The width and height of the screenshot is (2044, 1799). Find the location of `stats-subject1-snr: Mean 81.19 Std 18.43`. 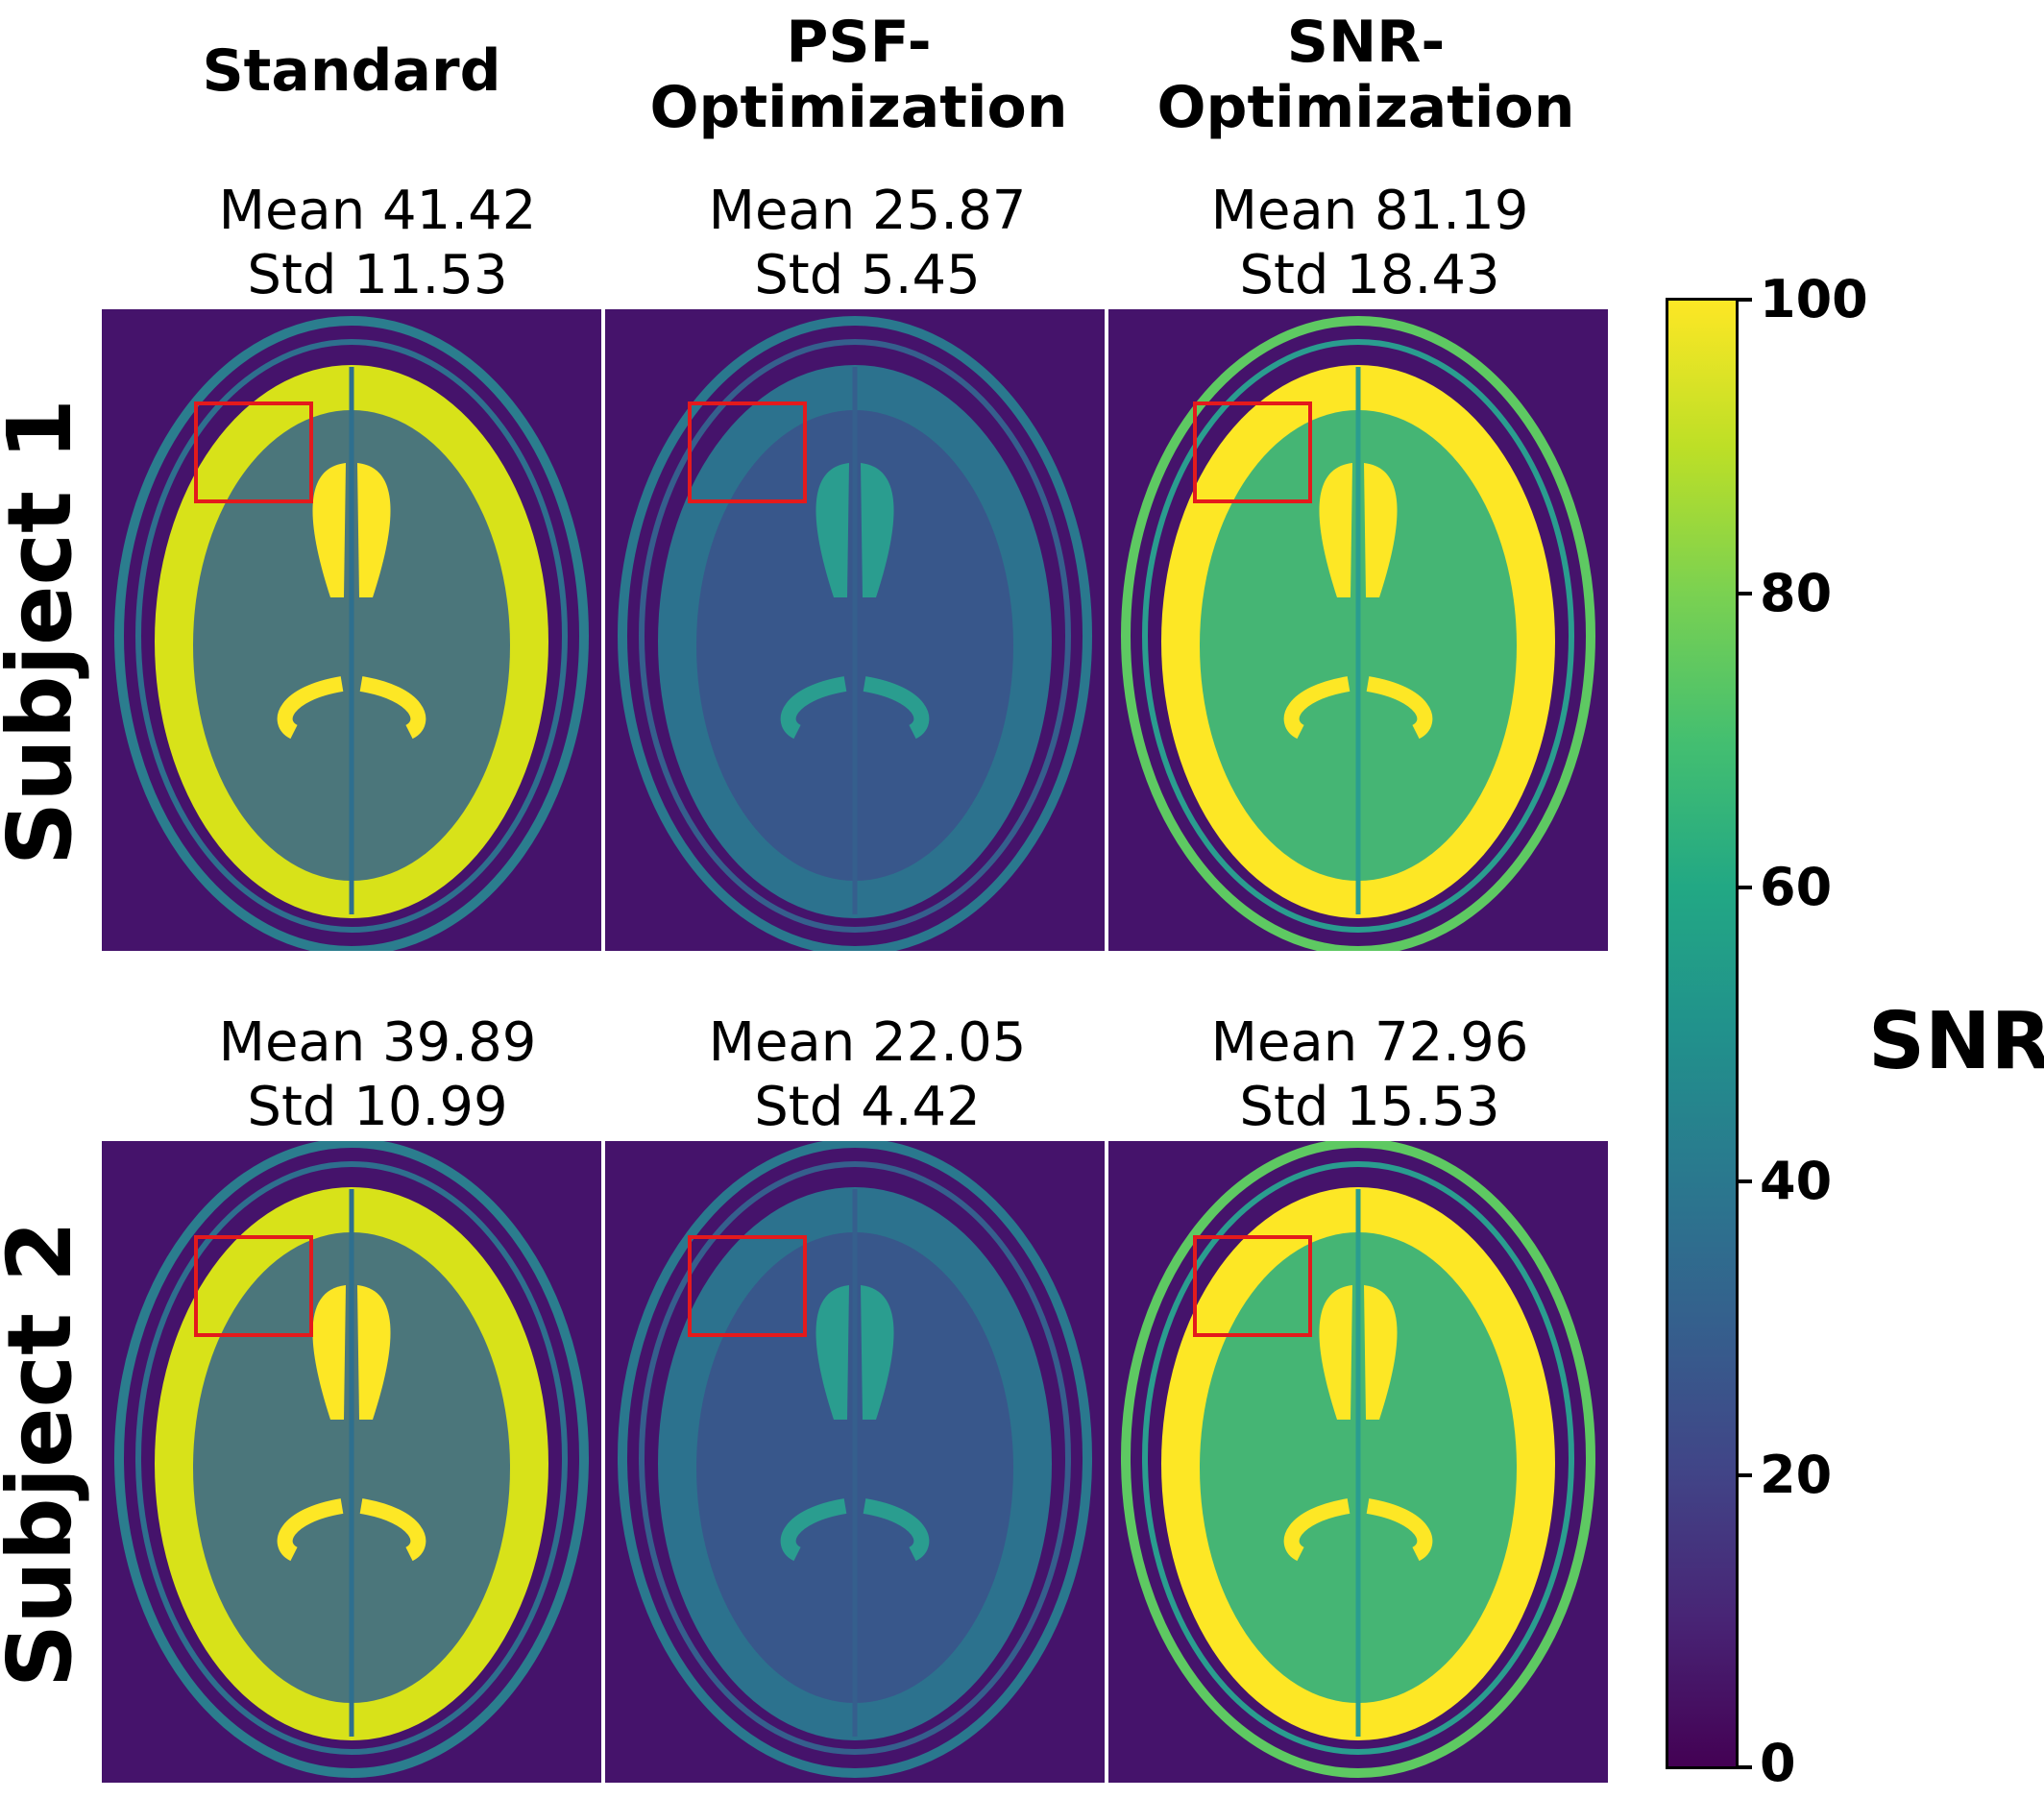

stats-subject1-snr: Mean 81.19 Std 18.43 is located at coordinates (1369, 243).